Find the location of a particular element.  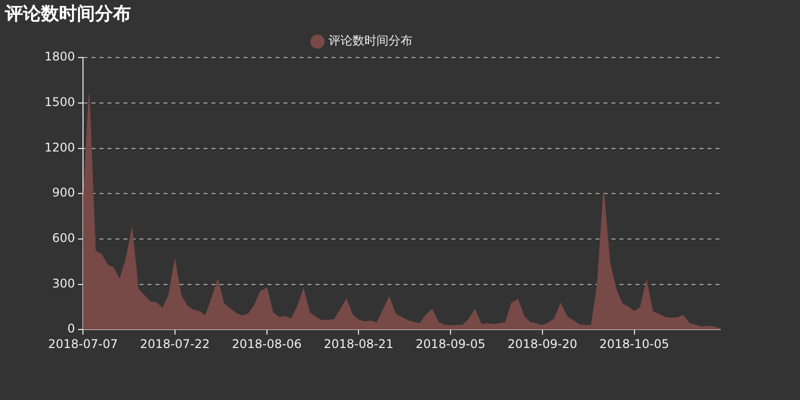

x-tick-label: 2018-08-21 is located at coordinates (359, 343).